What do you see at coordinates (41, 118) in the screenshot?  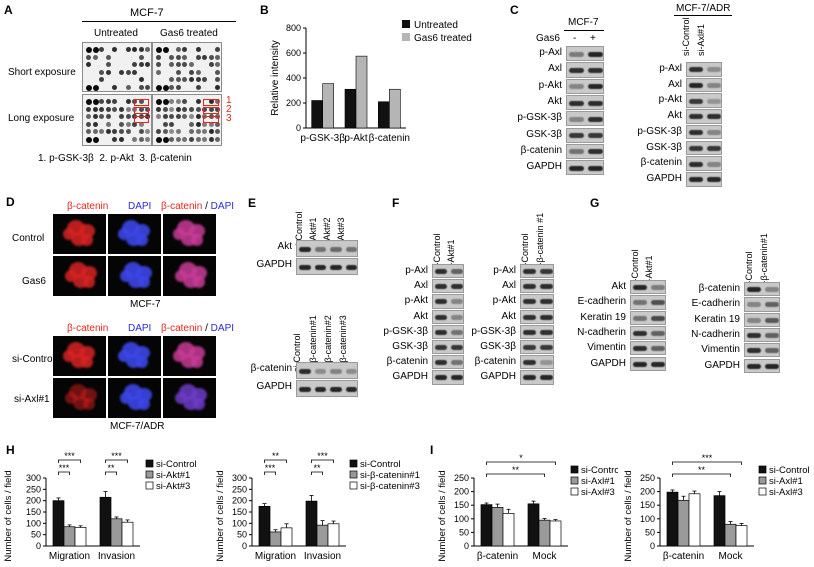 I see `panel-a-row-long: Long exposure` at bounding box center [41, 118].